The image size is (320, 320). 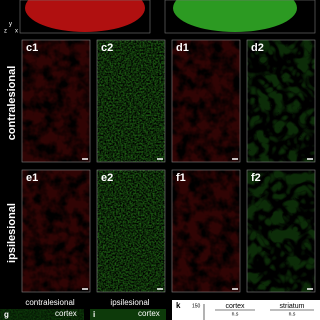 What do you see at coordinates (32, 48) in the screenshot?
I see `panel-label: c1` at bounding box center [32, 48].